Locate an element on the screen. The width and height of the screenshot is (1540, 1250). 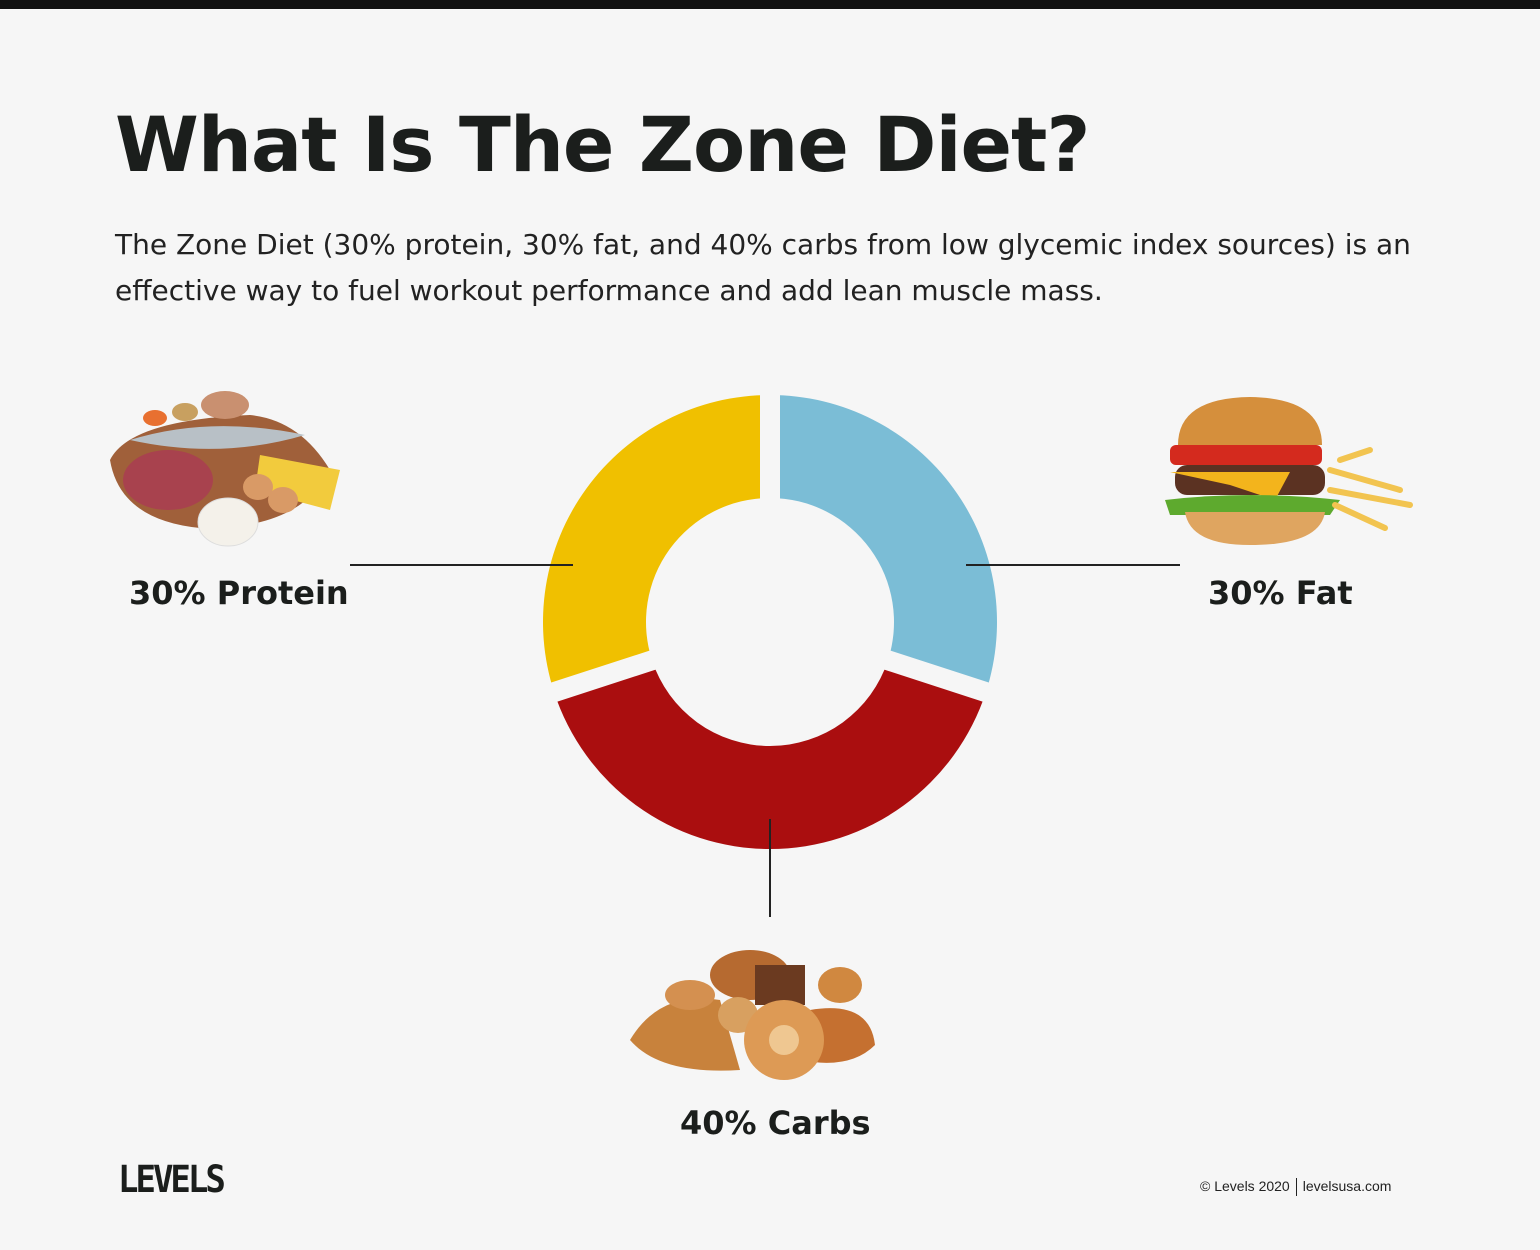
fat-food-image is located at coordinates (1289, 471).